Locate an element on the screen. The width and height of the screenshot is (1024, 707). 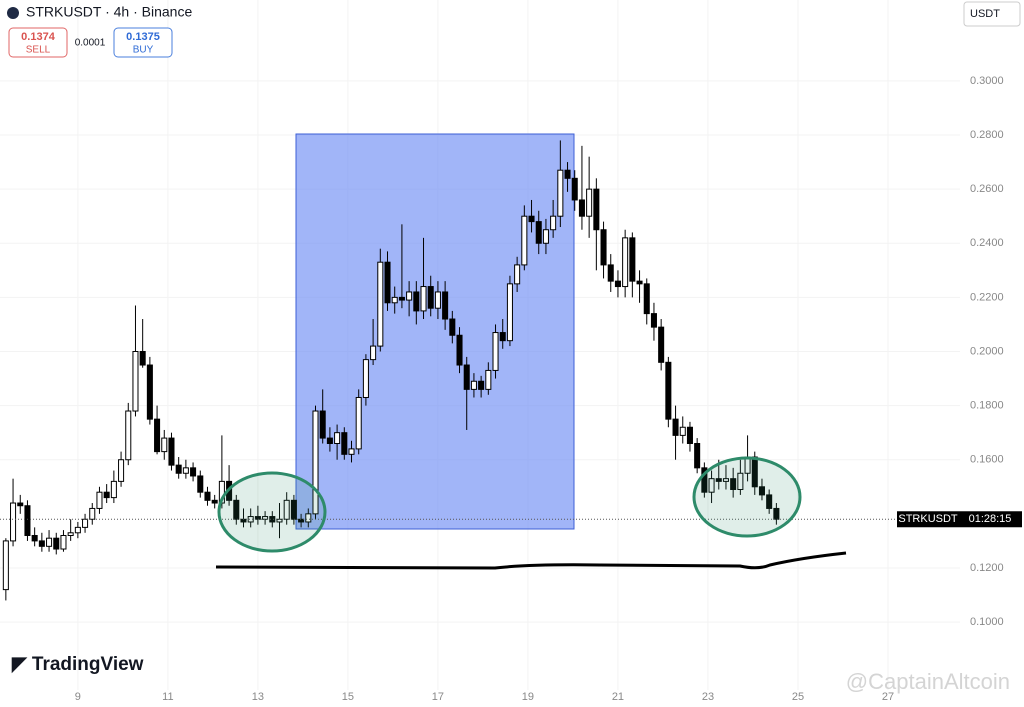
symbol-title: STRKUSDT · 4h · Binance is located at coordinates (109, 12).